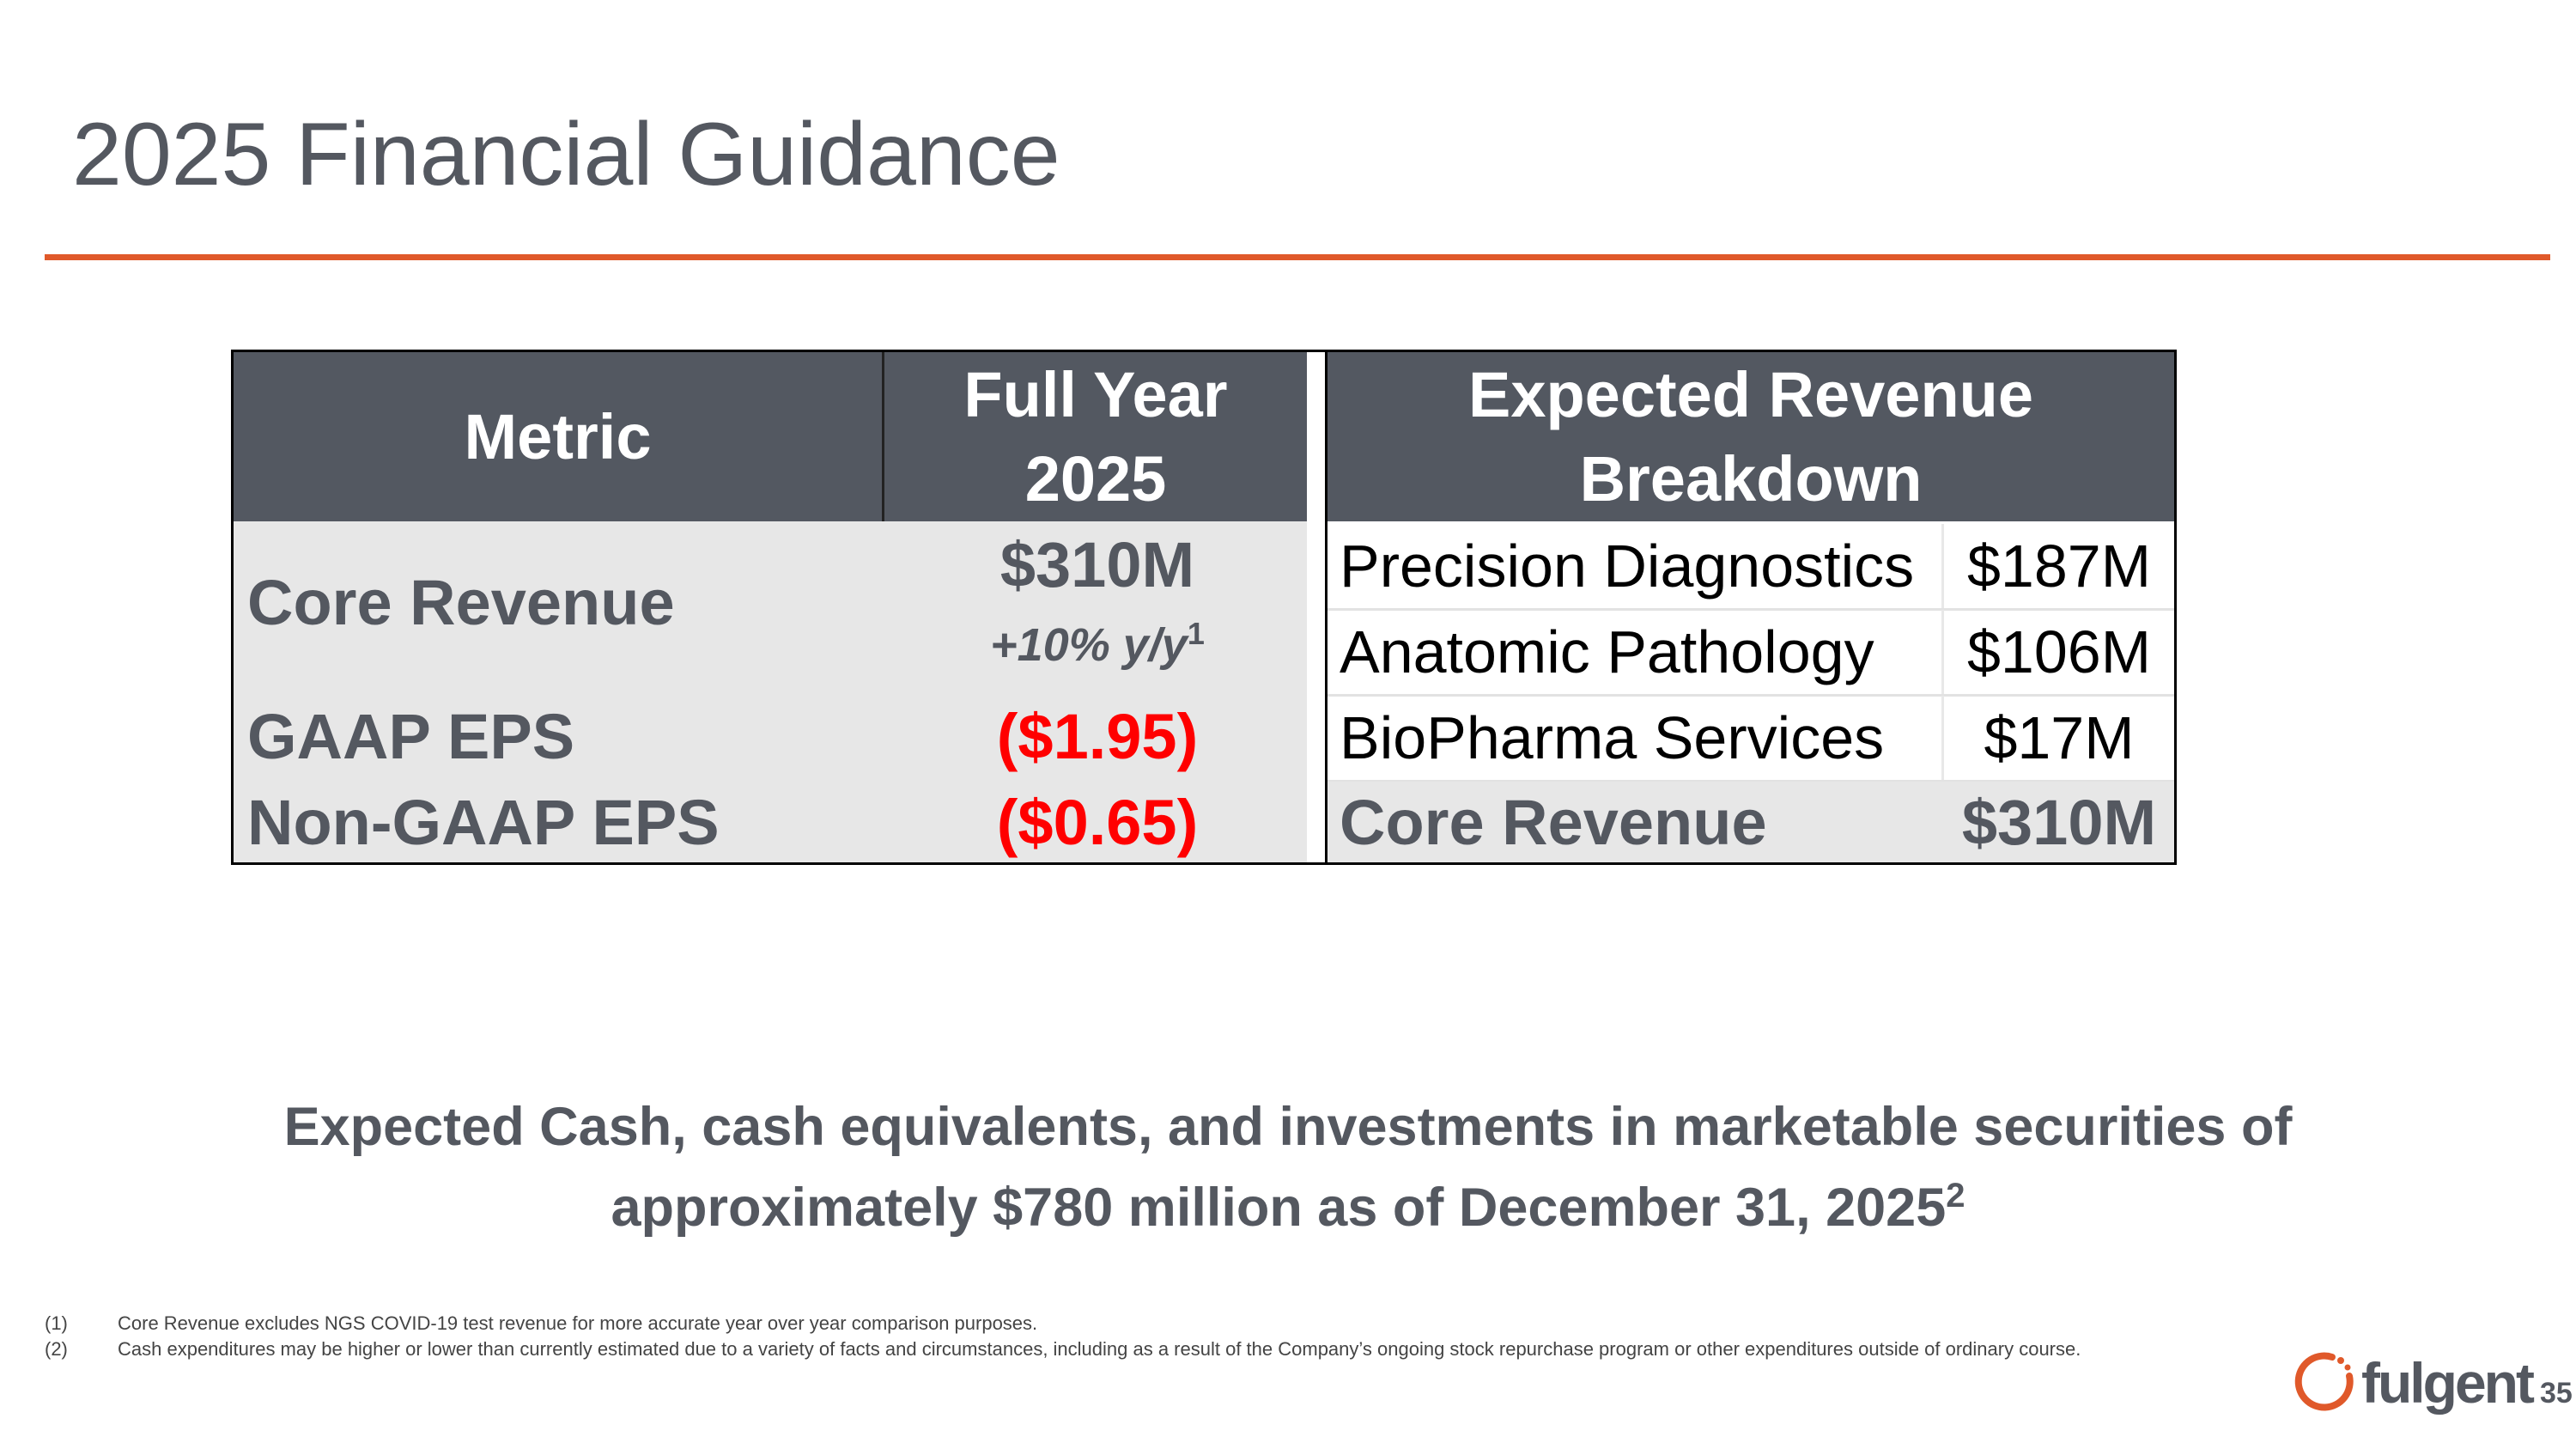 The height and width of the screenshot is (1449, 2576). What do you see at coordinates (461, 602) in the screenshot?
I see `row-label-core-revenue: Core Revenue` at bounding box center [461, 602].